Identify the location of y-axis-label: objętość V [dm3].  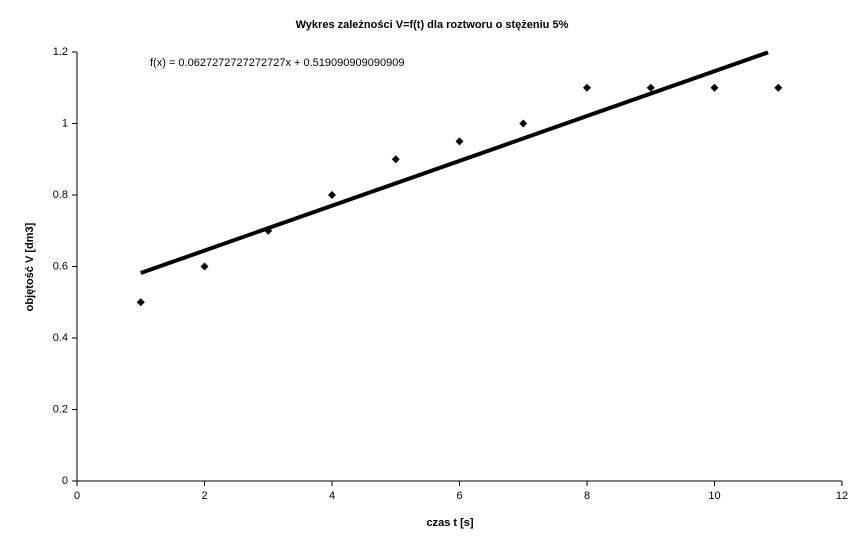
(30, 266).